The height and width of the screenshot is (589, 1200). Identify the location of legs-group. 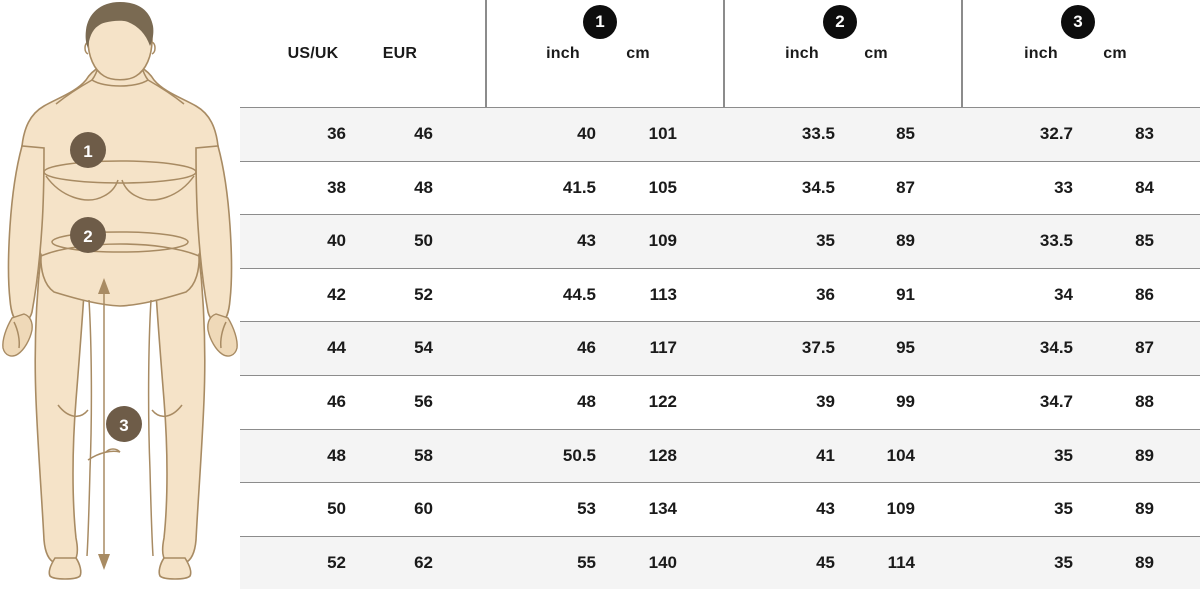
(120, 409).